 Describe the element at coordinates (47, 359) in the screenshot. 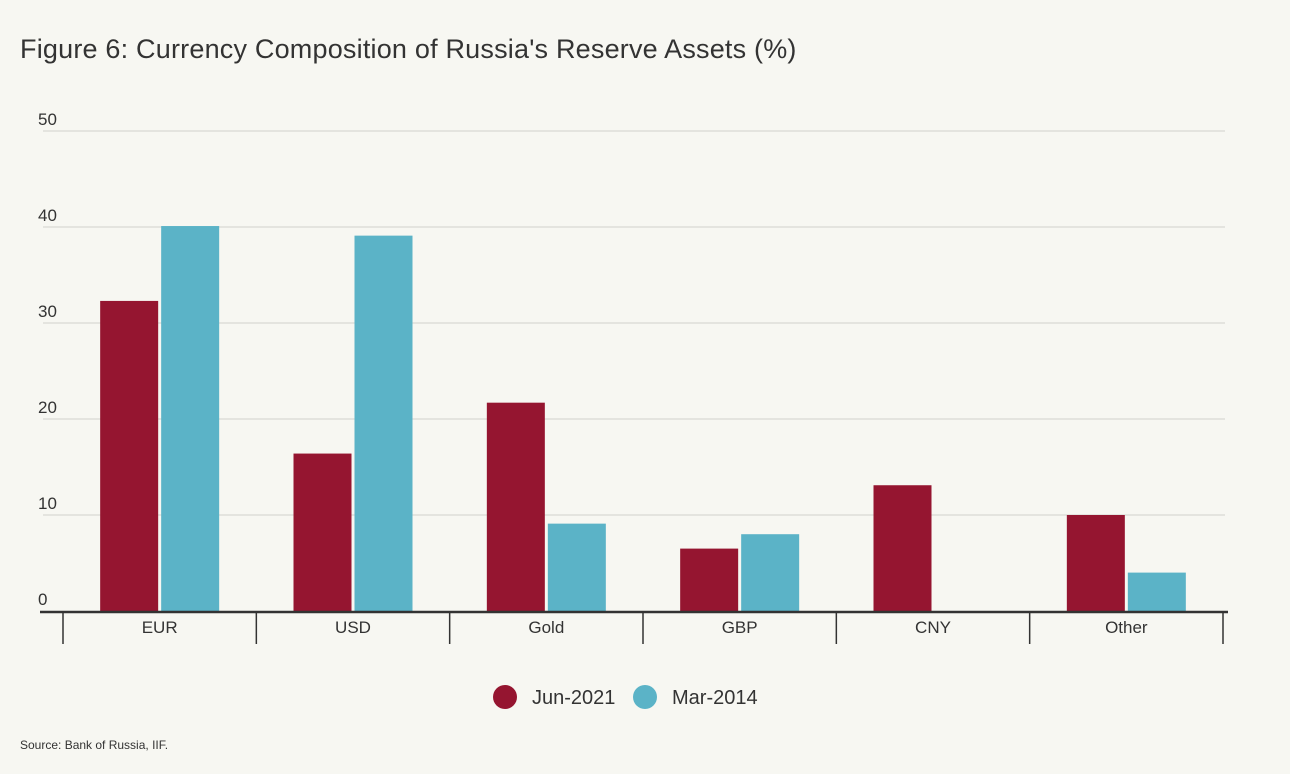

I see `y-axis-ticks: 0 10 20 30 40 50` at that location.